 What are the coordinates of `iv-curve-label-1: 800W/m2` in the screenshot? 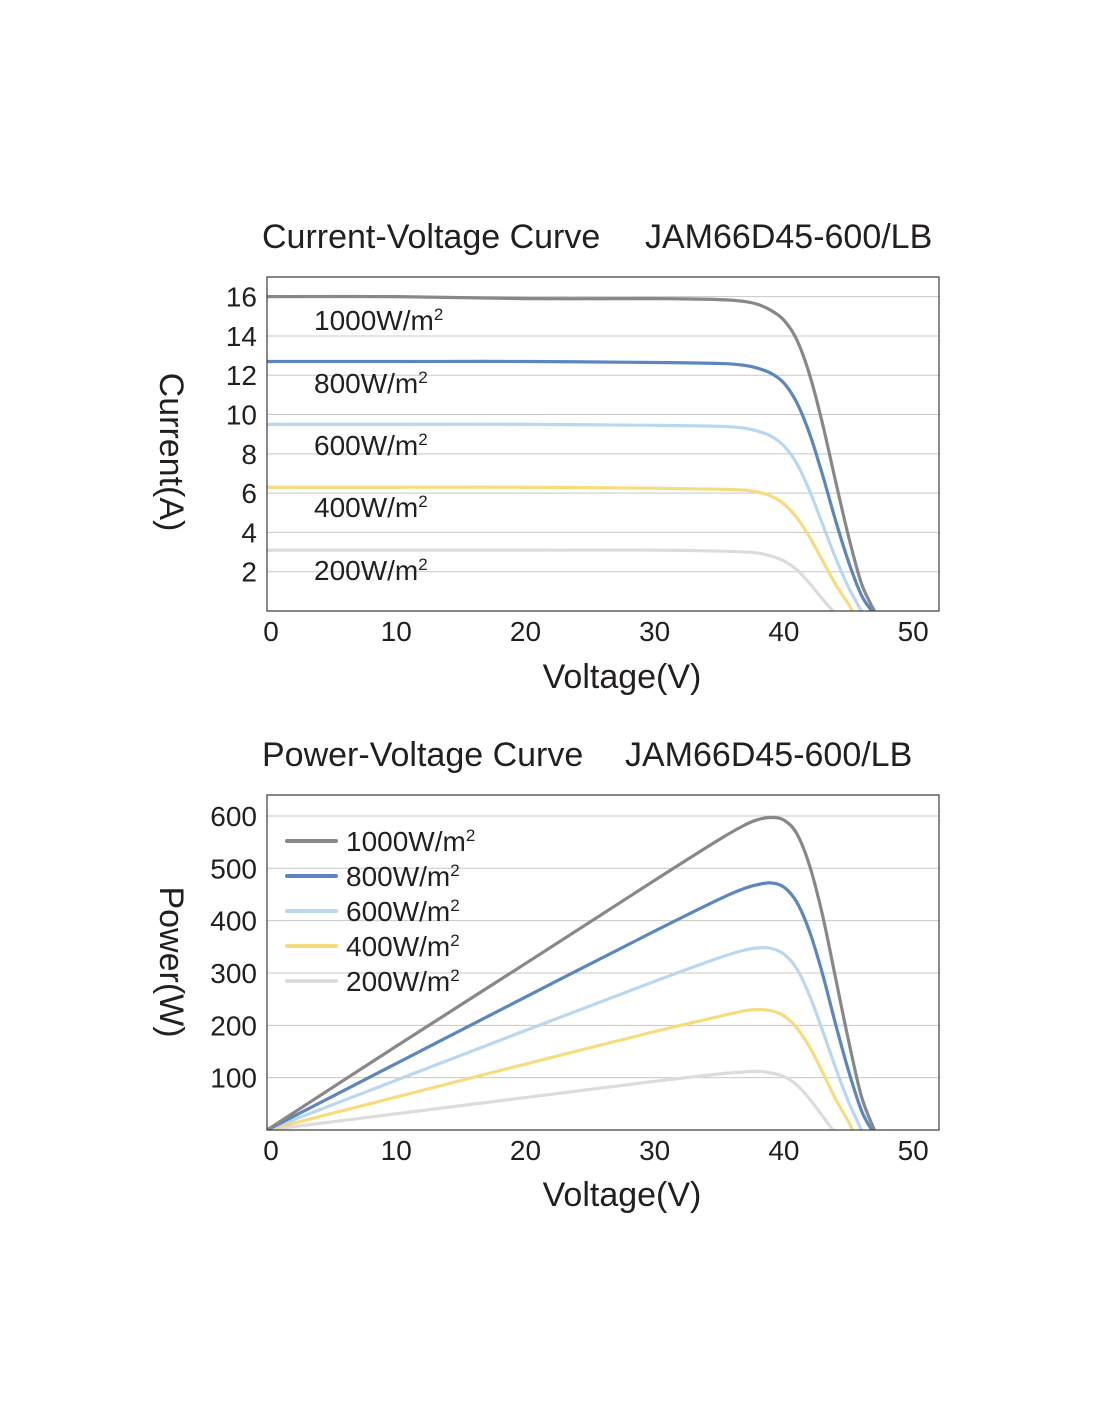 It's located at (371, 383).